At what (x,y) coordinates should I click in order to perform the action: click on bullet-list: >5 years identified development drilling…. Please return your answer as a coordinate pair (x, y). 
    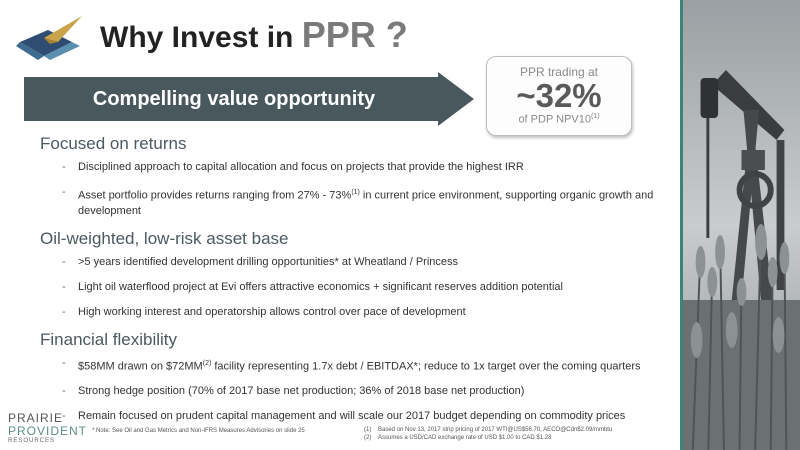
    Looking at the image, I should click on (358, 287).